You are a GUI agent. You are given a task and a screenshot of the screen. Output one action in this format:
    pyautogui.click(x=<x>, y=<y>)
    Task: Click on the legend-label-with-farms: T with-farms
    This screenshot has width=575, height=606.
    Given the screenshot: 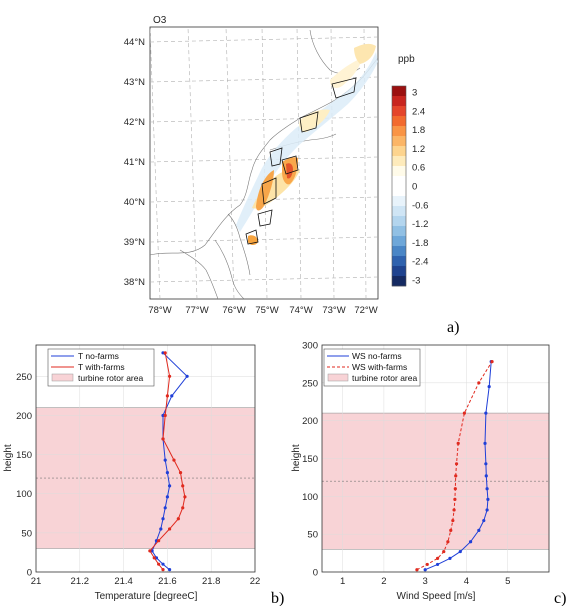 What is the action you would take?
    pyautogui.click(x=101, y=367)
    